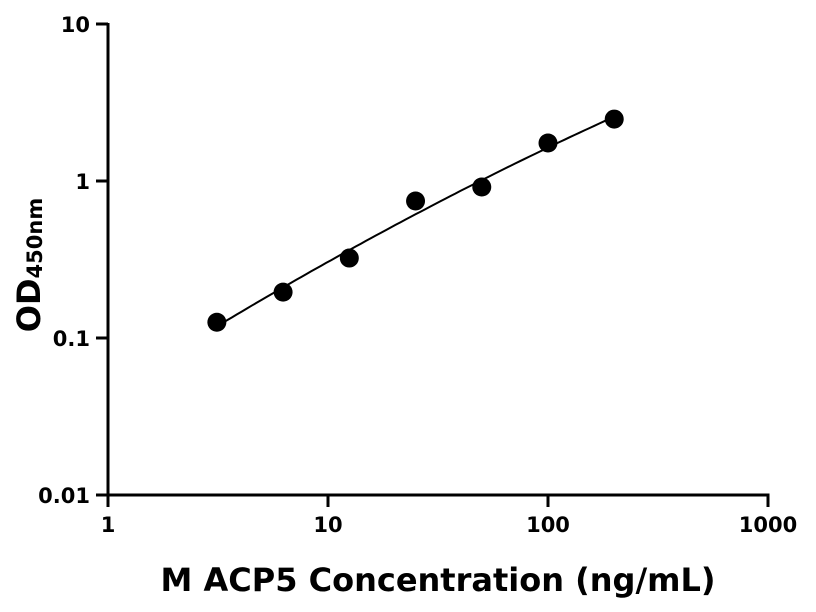 This screenshot has width=816, height=612. I want to click on x-tick-label: 100, so click(548, 525).